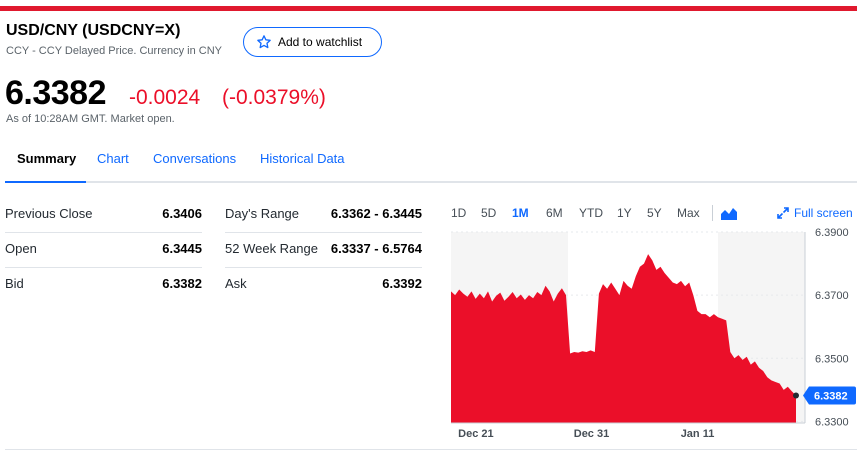 Image resolution: width=857 pixels, height=453 pixels. What do you see at coordinates (796, 395) in the screenshot?
I see `last-price-dot` at bounding box center [796, 395].